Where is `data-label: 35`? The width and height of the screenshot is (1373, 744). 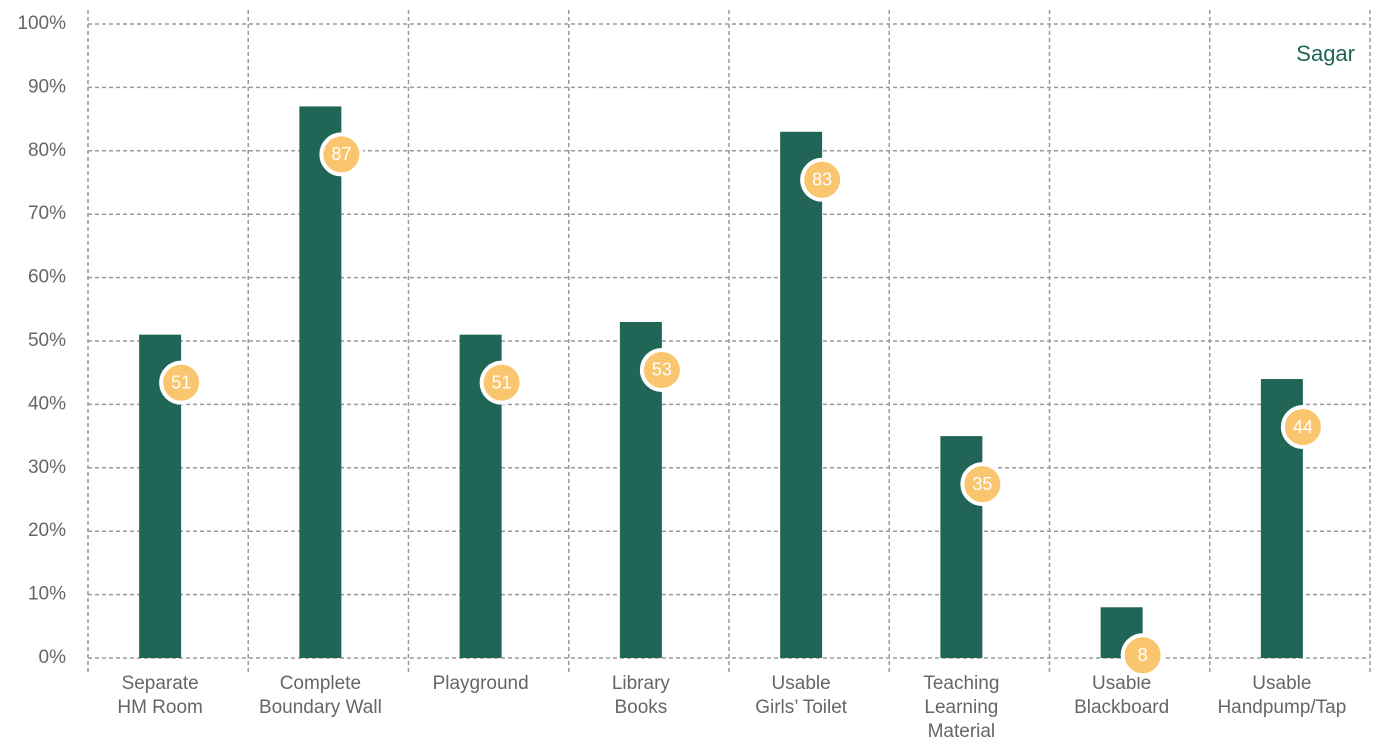
data-label: 35 is located at coordinates (982, 484).